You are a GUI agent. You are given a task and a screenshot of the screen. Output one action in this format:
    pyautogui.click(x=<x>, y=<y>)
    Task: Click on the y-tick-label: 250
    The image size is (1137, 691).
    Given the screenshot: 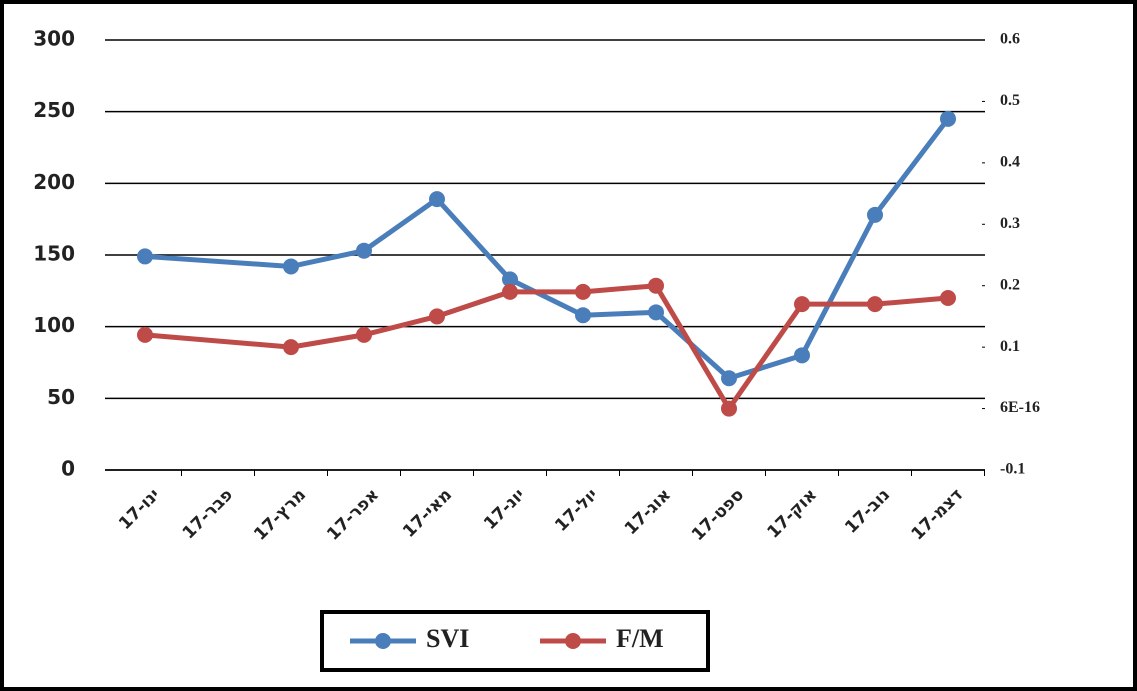 What is the action you would take?
    pyautogui.click(x=54, y=110)
    